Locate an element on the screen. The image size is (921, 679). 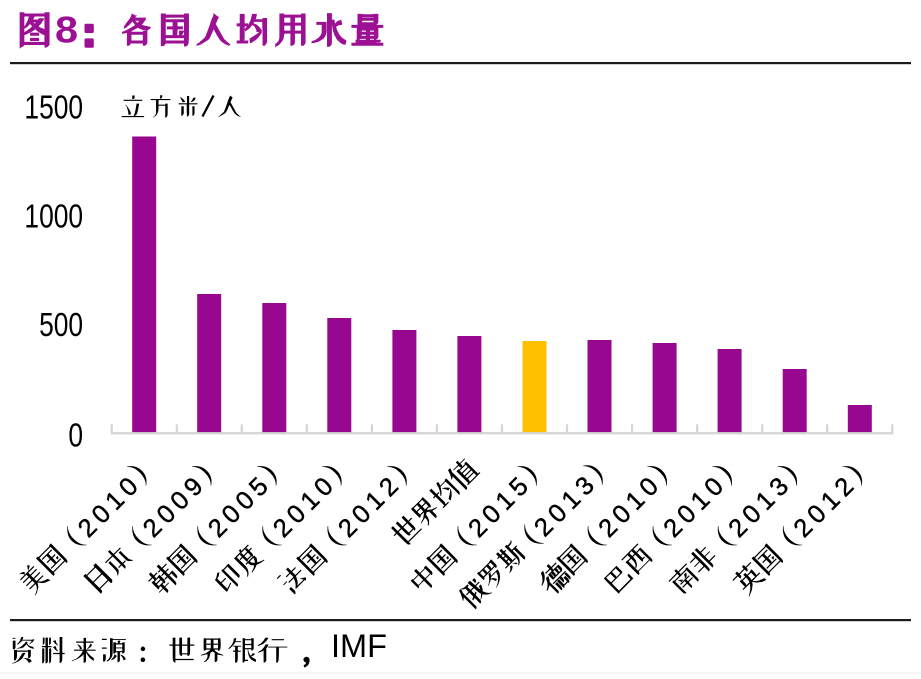
svg-text: 500 is located at coordinates (61, 325).